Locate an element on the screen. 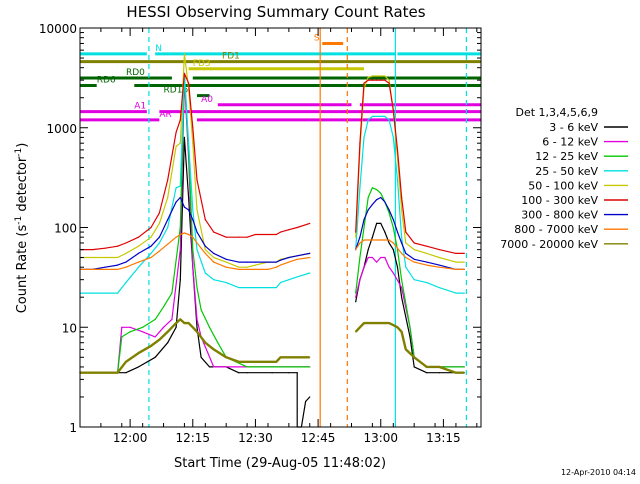  flag-label-s: S is located at coordinates (317, 38).